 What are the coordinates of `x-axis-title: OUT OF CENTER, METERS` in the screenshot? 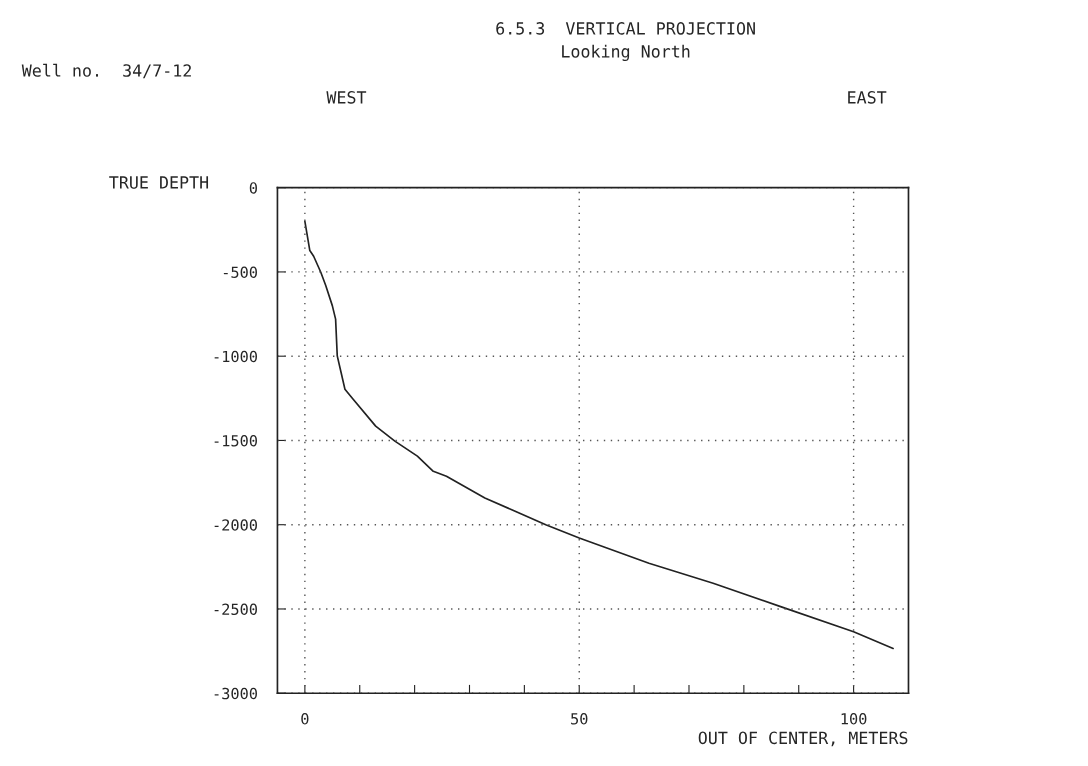 It's located at (803, 739).